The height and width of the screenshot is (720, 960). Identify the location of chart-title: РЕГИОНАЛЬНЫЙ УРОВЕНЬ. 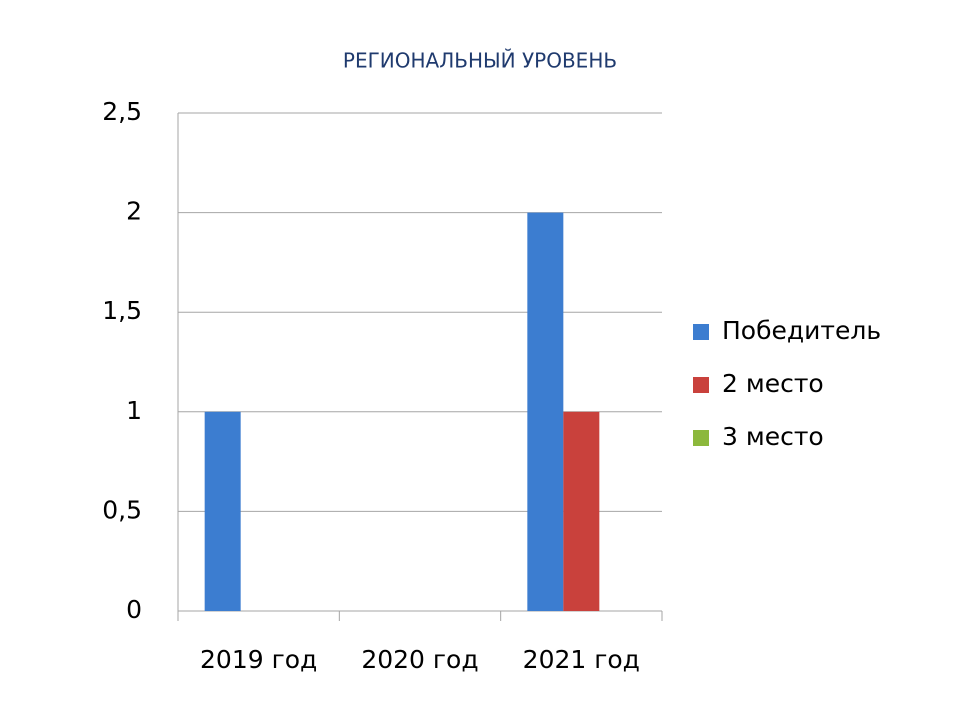
(480, 61).